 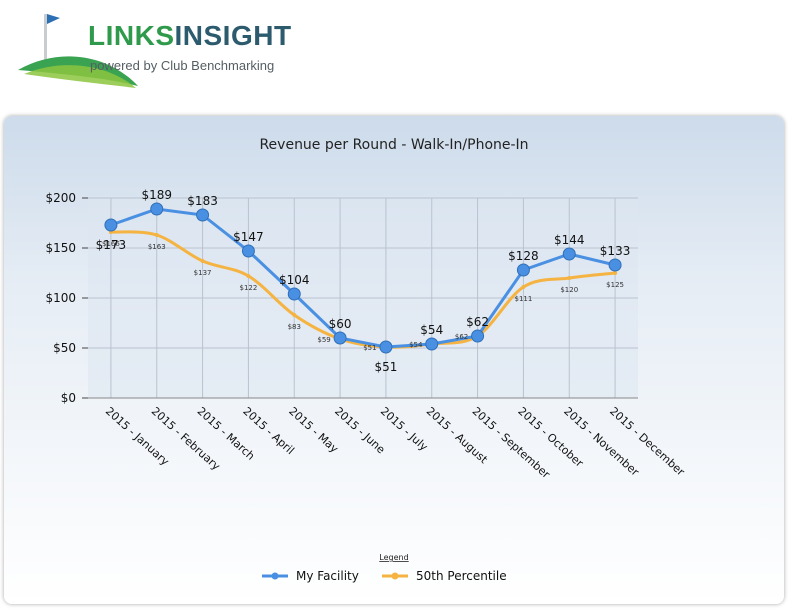 What do you see at coordinates (64, 348) in the screenshot?
I see `y-tick-label: $50` at bounding box center [64, 348].